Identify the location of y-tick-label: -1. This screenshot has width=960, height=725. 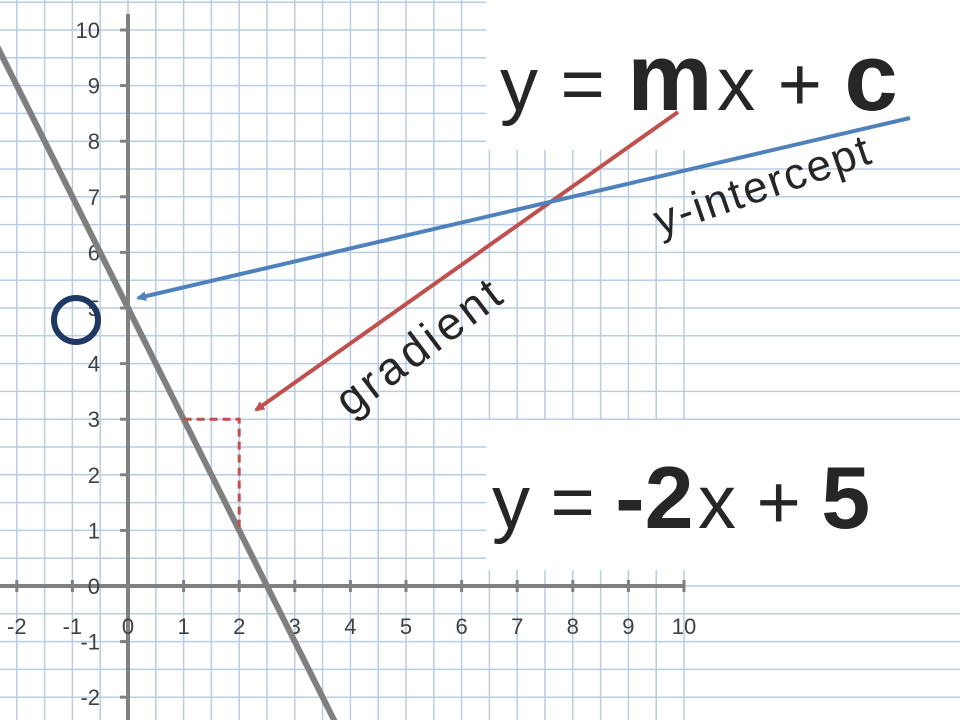
(90, 642).